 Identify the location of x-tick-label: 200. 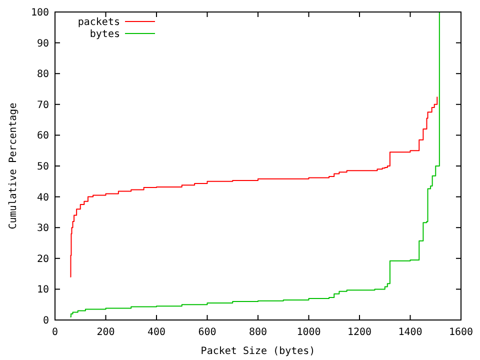
(105, 332).